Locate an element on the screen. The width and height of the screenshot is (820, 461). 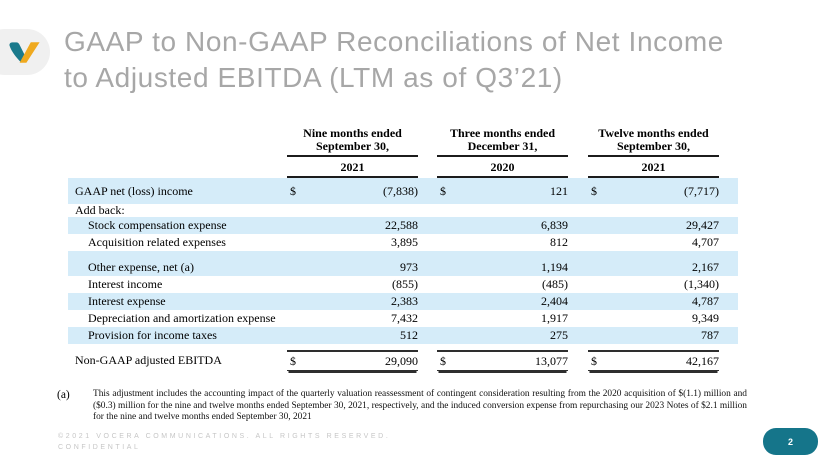
row-label: Acquisition related expenses is located at coordinates (157, 242).